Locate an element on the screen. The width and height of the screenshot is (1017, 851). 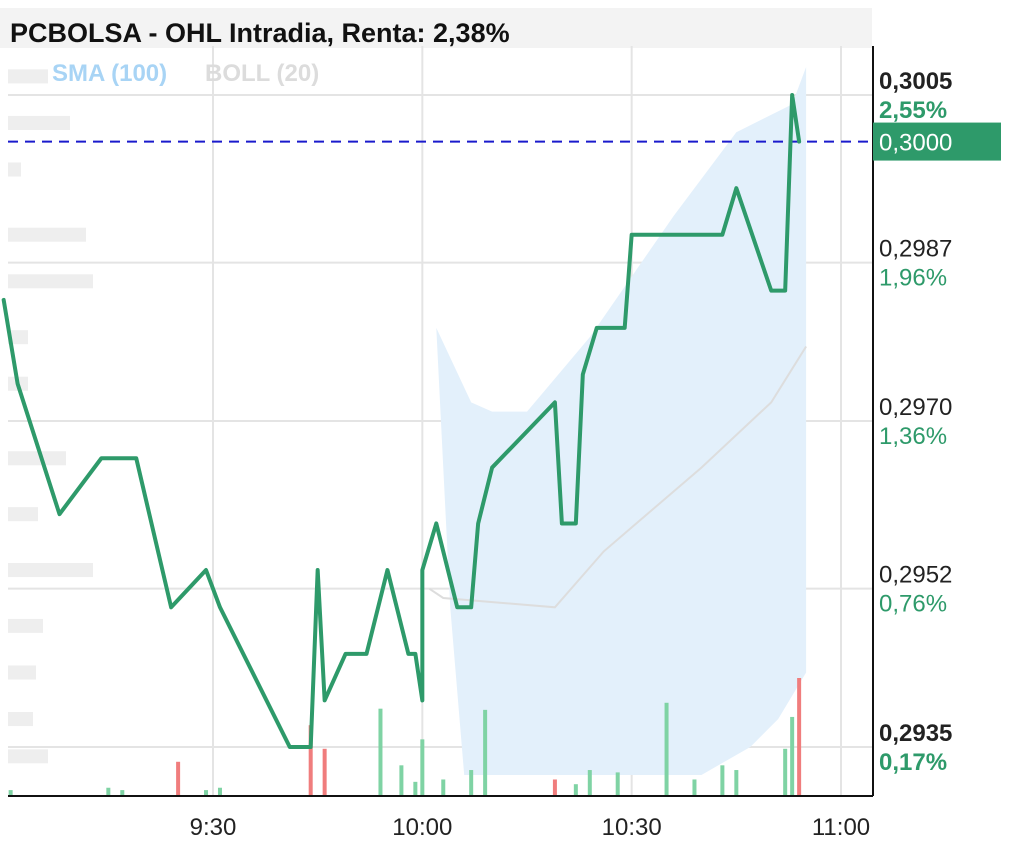
legend-item-boll: BOLL (20) is located at coordinates (262, 73).